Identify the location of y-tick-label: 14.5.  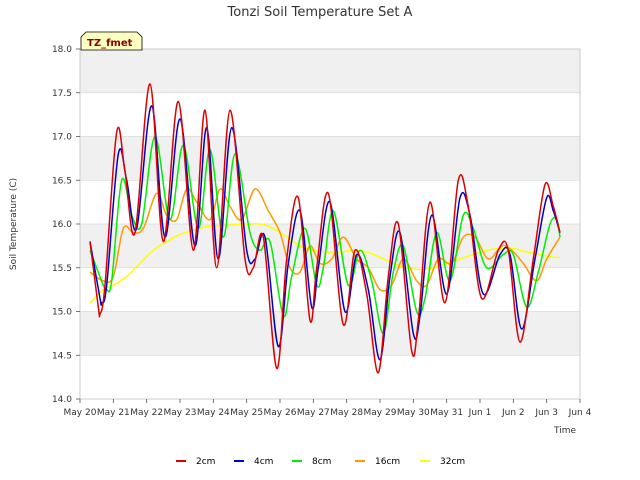
(62, 356).